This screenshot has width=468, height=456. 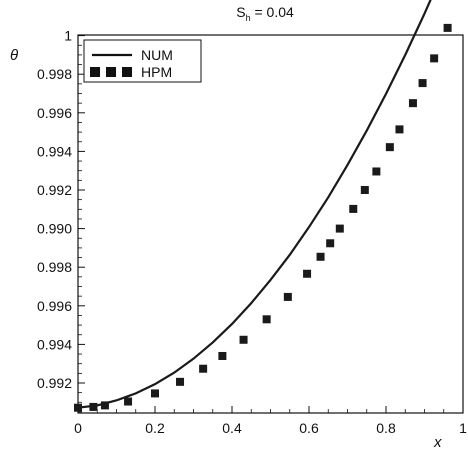 I want to click on y-axis-label: θ, so click(x=14, y=55).